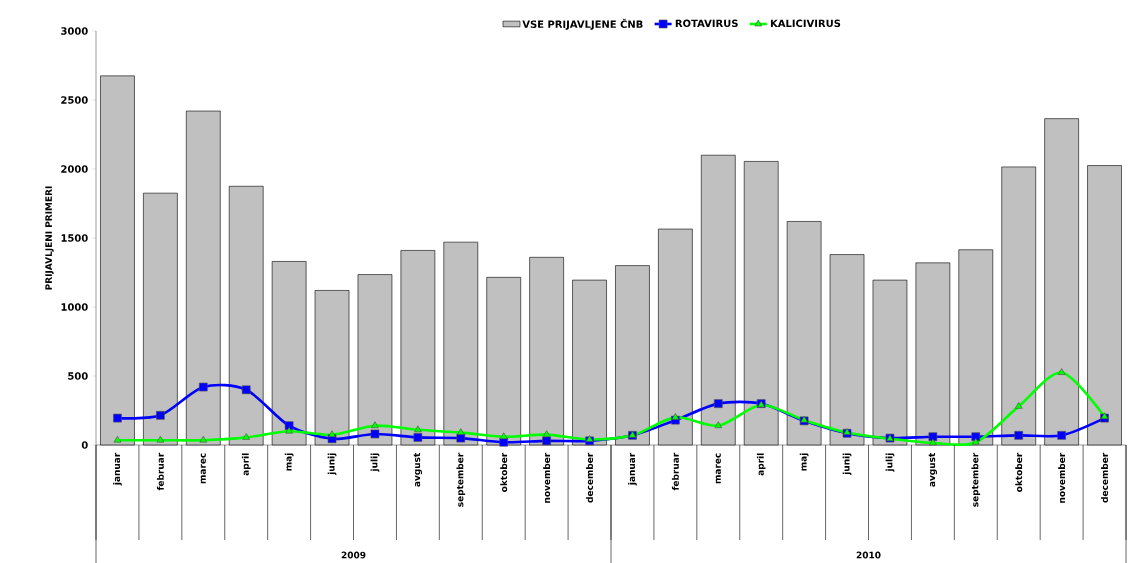  Describe the element at coordinates (74, 31) in the screenshot. I see `y-tick-label: 3000` at that location.